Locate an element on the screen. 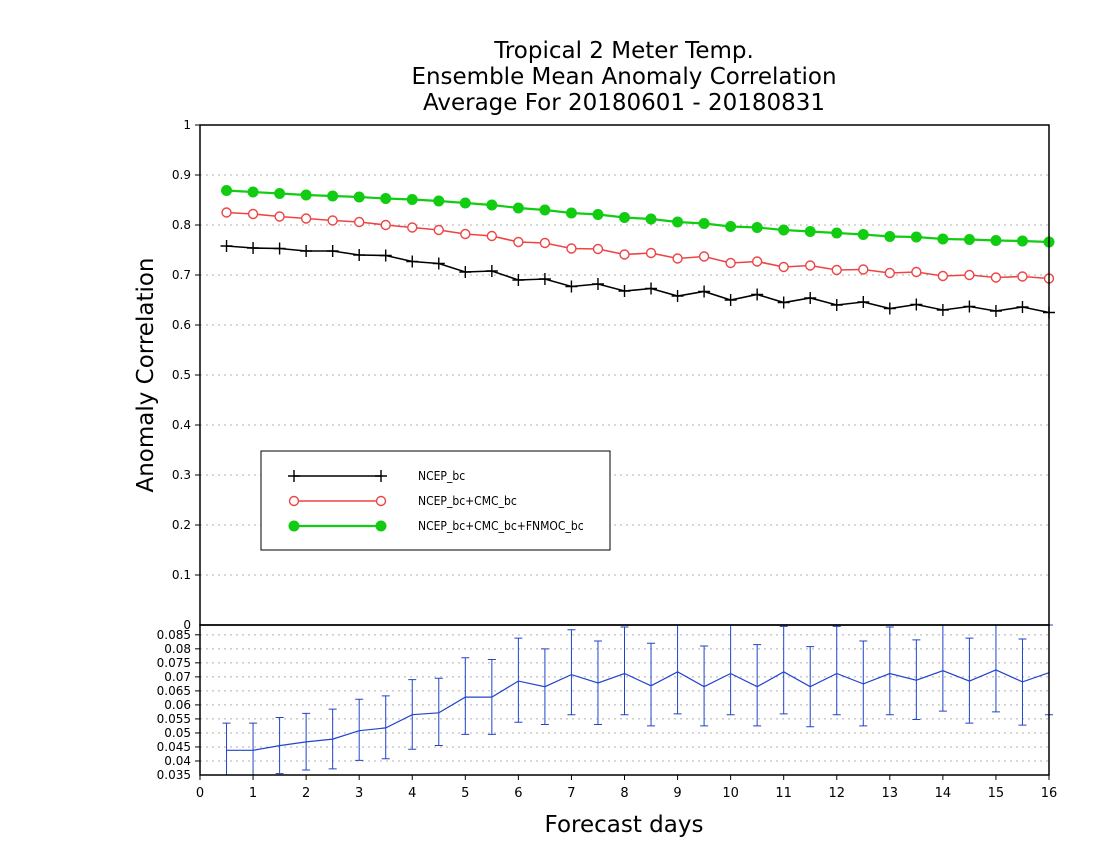 The height and width of the screenshot is (850, 1100). legend-entry-1: NCEP_bc is located at coordinates (376, 476).